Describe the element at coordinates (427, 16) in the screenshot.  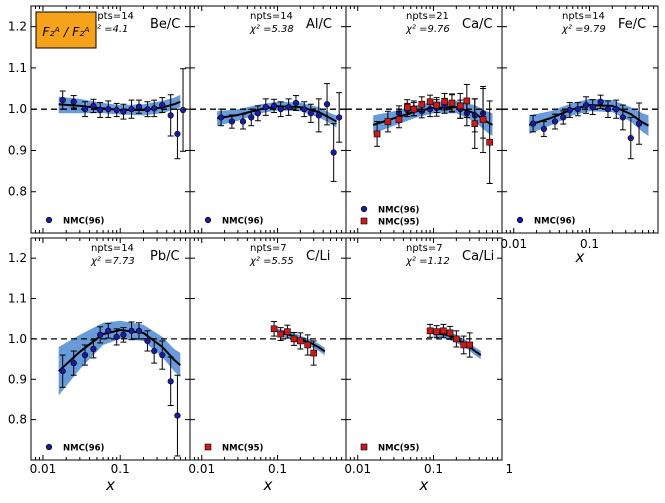
I see `npts-label: npts=21` at that location.